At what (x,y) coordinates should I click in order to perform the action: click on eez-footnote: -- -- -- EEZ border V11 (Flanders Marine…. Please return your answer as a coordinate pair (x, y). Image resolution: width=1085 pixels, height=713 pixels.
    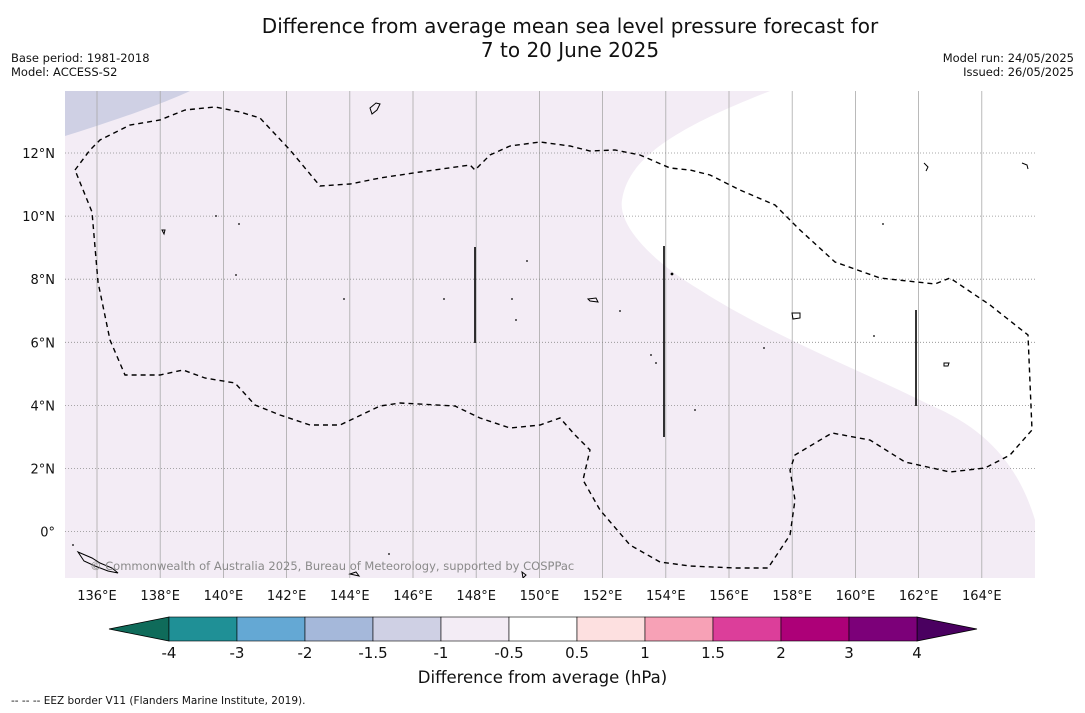
    Looking at the image, I should click on (158, 701).